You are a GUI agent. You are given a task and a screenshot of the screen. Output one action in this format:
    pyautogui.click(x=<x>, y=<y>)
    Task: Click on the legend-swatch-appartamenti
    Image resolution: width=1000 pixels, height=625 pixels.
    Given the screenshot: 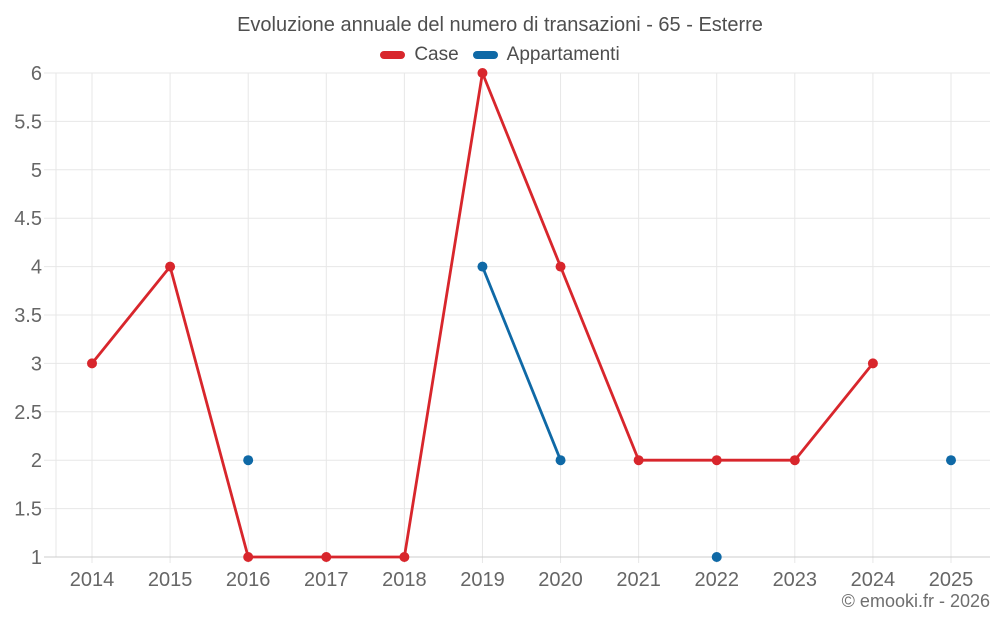 What is the action you would take?
    pyautogui.click(x=485, y=55)
    